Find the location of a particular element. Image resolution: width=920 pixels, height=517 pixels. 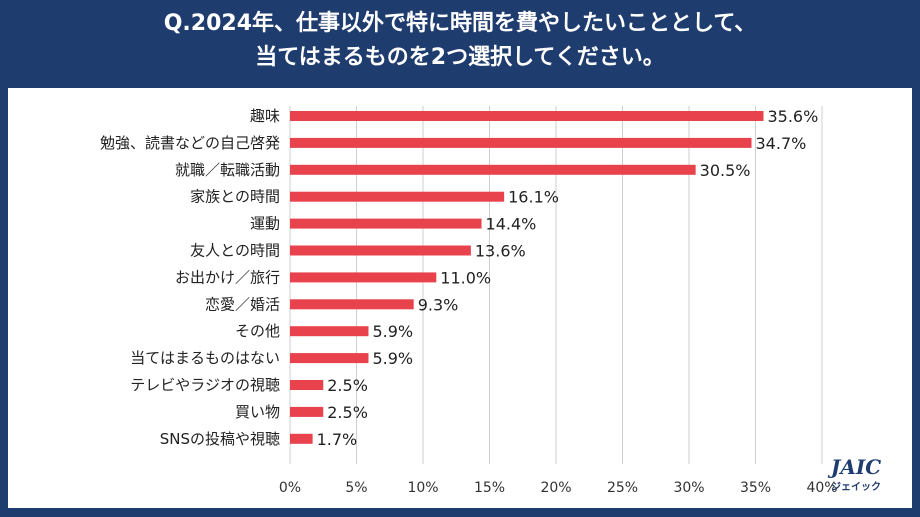

category-label: その他 is located at coordinates (257, 331).